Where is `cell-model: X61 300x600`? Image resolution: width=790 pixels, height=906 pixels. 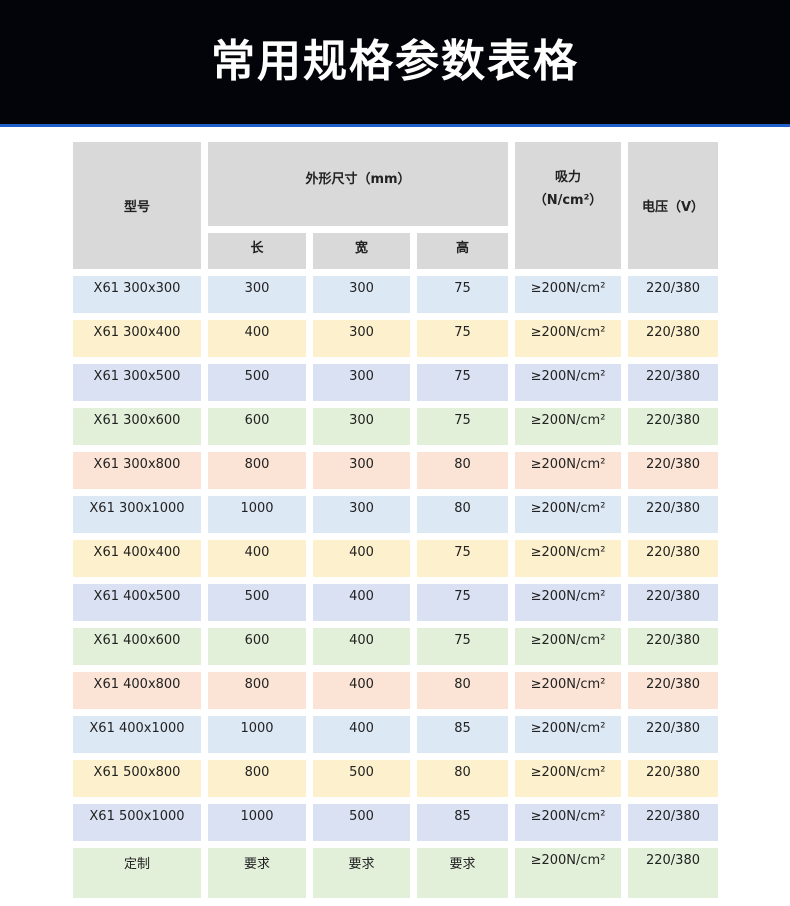 cell-model: X61 300x600 is located at coordinates (137, 426).